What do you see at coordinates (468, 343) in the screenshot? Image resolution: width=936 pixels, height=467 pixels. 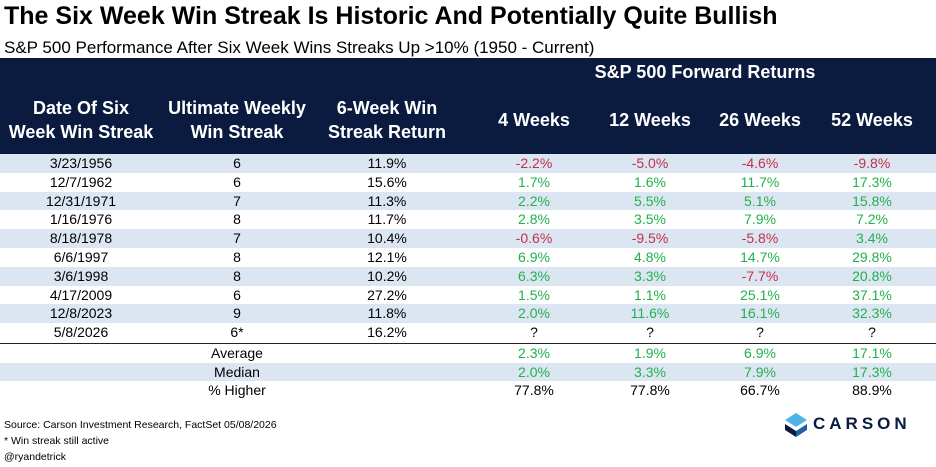 I see `summary-divider` at bounding box center [468, 343].